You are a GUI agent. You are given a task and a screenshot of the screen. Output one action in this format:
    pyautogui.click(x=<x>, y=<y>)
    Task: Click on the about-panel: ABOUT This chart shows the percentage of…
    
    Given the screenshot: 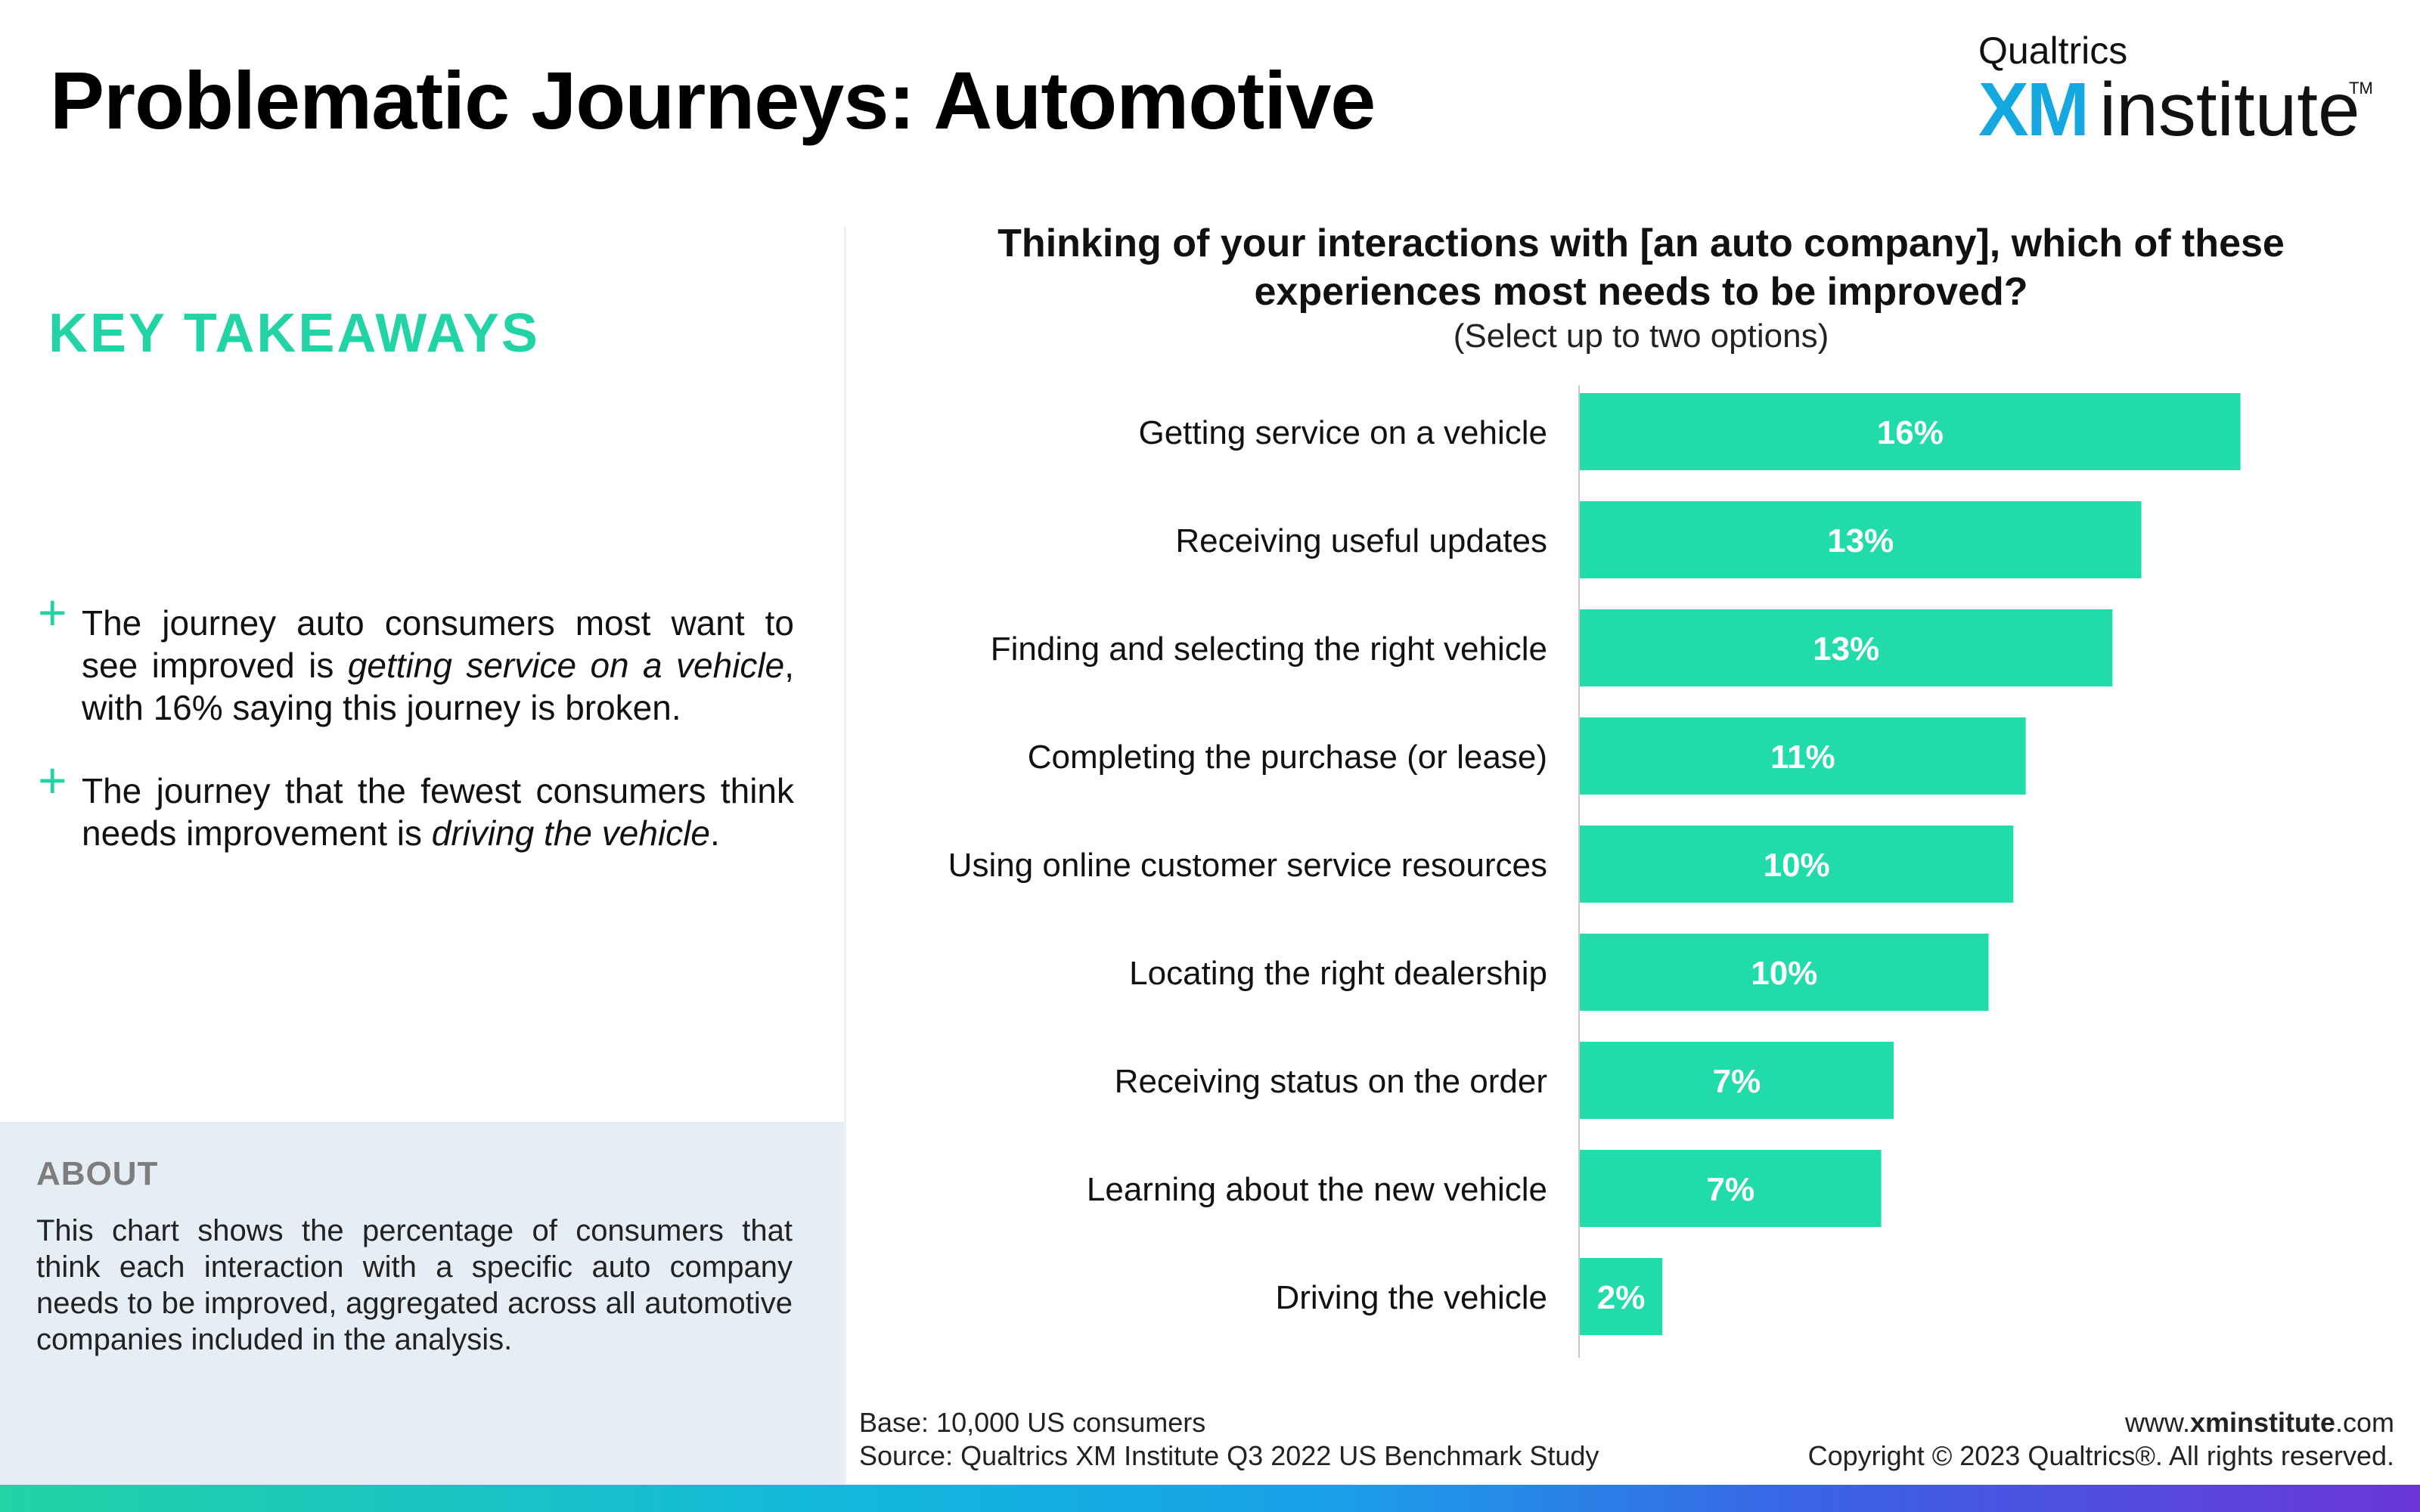 What is the action you would take?
    pyautogui.click(x=422, y=1303)
    